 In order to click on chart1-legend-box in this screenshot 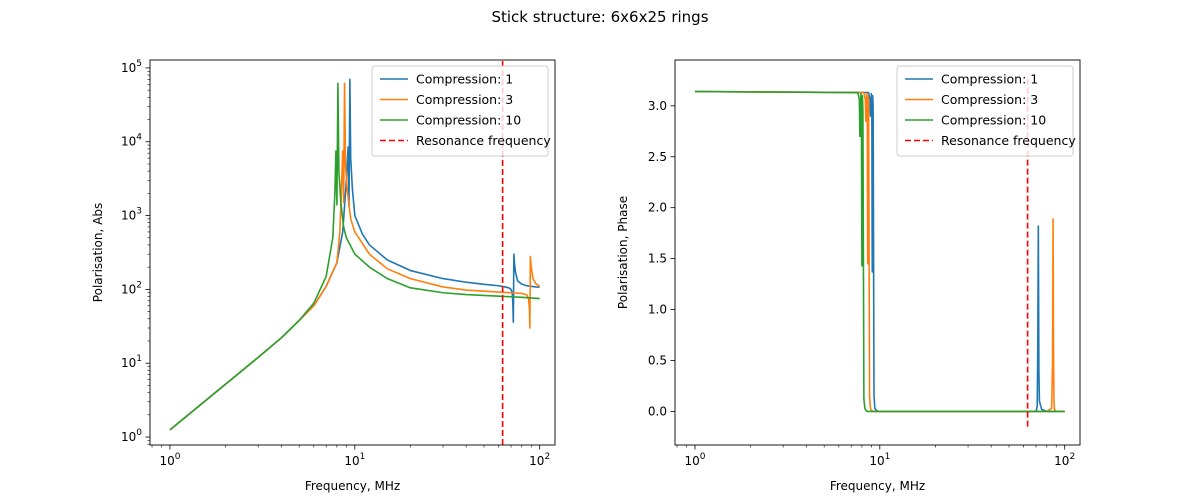, I will do `click(460, 111)`.